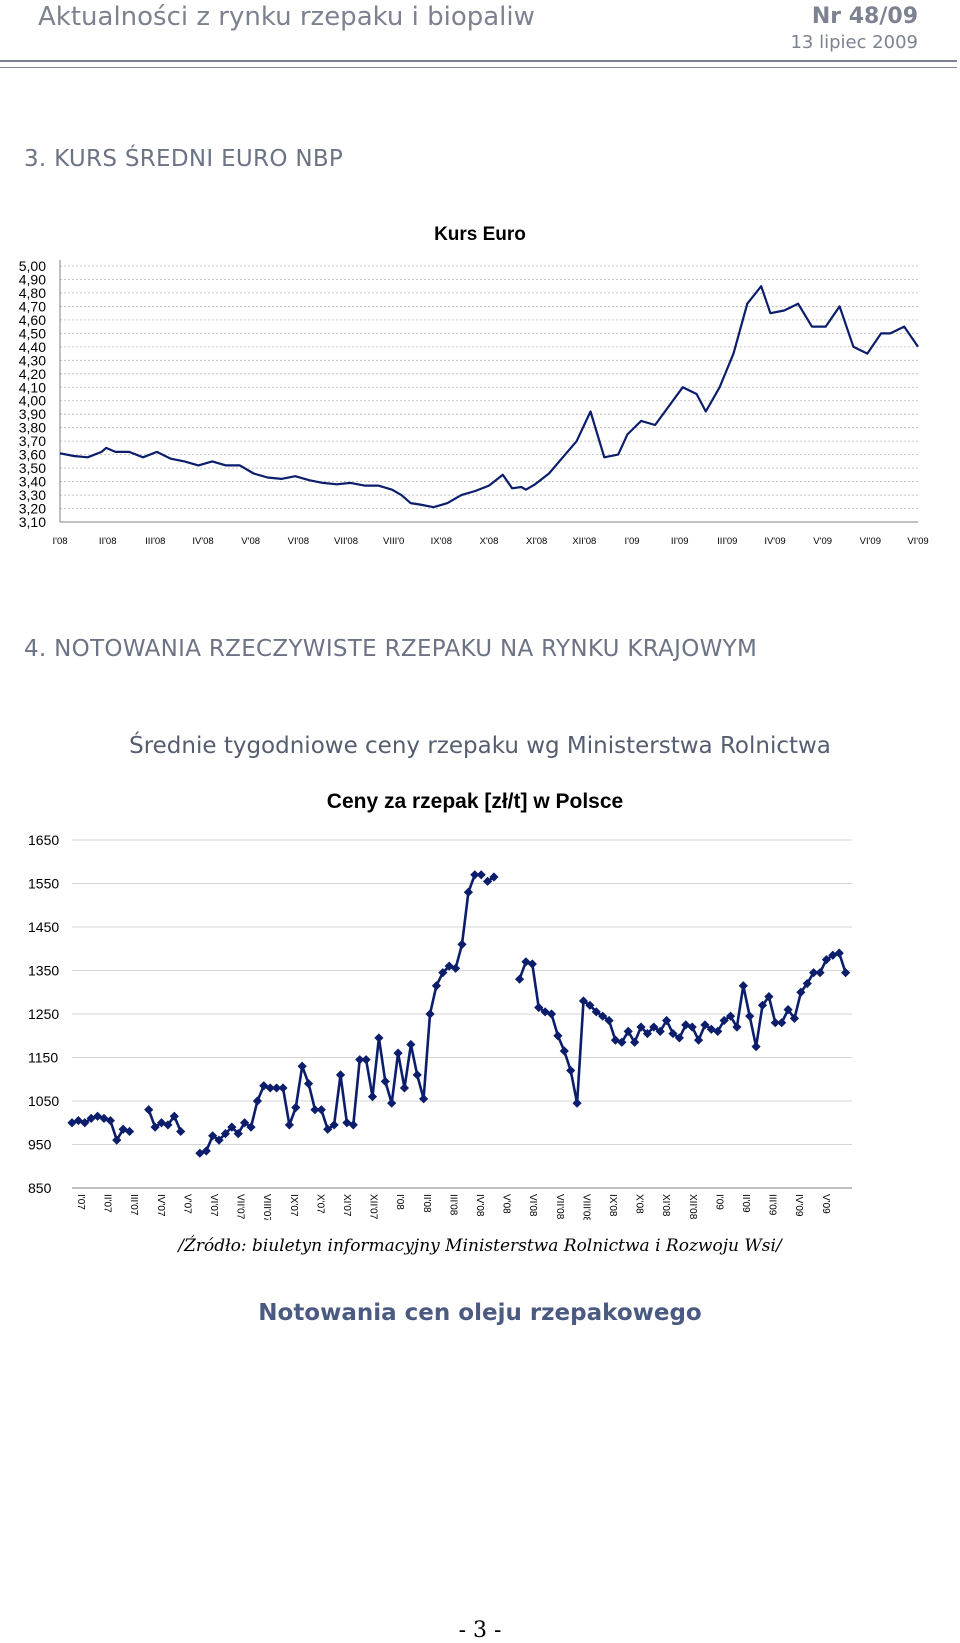 This screenshot has width=960, height=1643. Describe the element at coordinates (80, 1202) in the screenshot. I see `x-tick-label: I'07` at that location.